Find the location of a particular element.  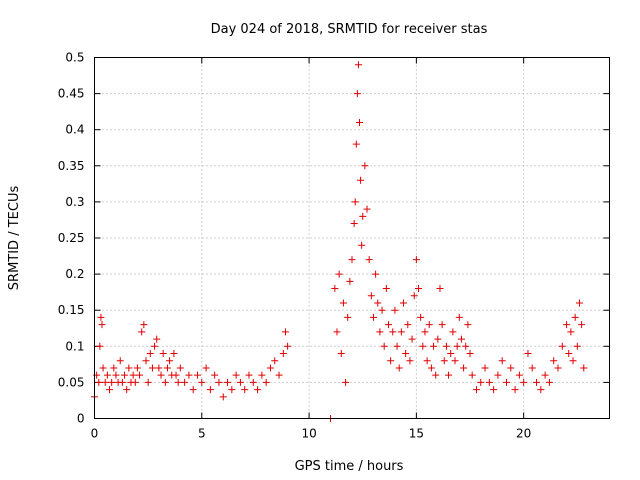

y-tick-label: 0.4 is located at coordinates (74, 130).